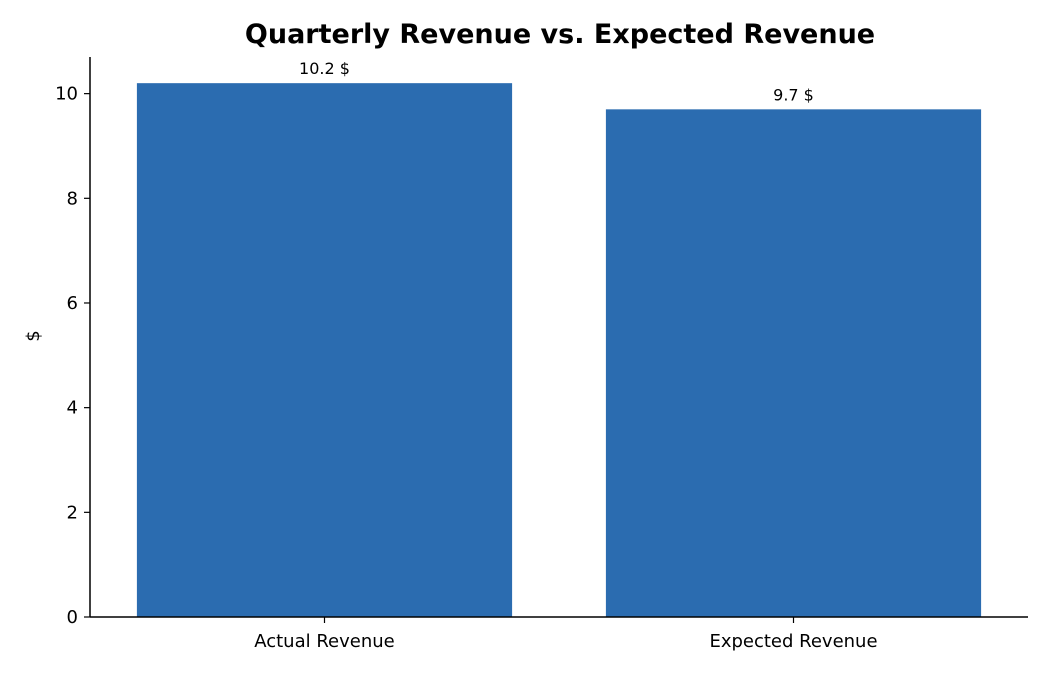  What do you see at coordinates (72, 356) in the screenshot?
I see `y-ticks-group: 0 2 4 6 8 10` at bounding box center [72, 356].